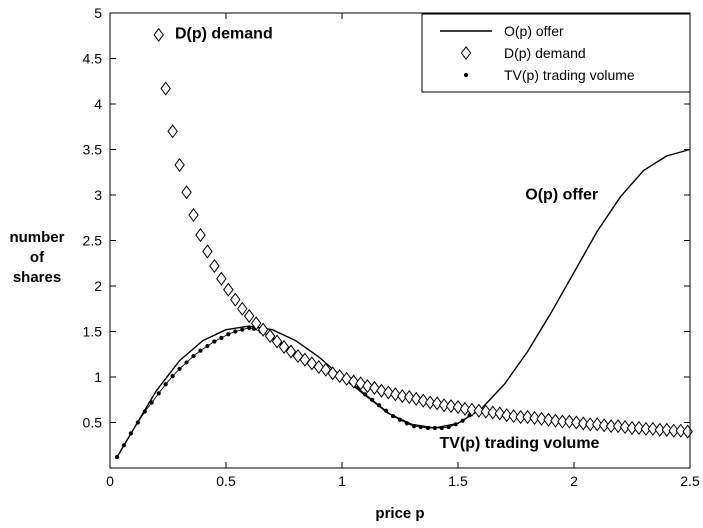  What do you see at coordinates (37, 277) in the screenshot?
I see `y-axis-label-line: shares` at bounding box center [37, 277].